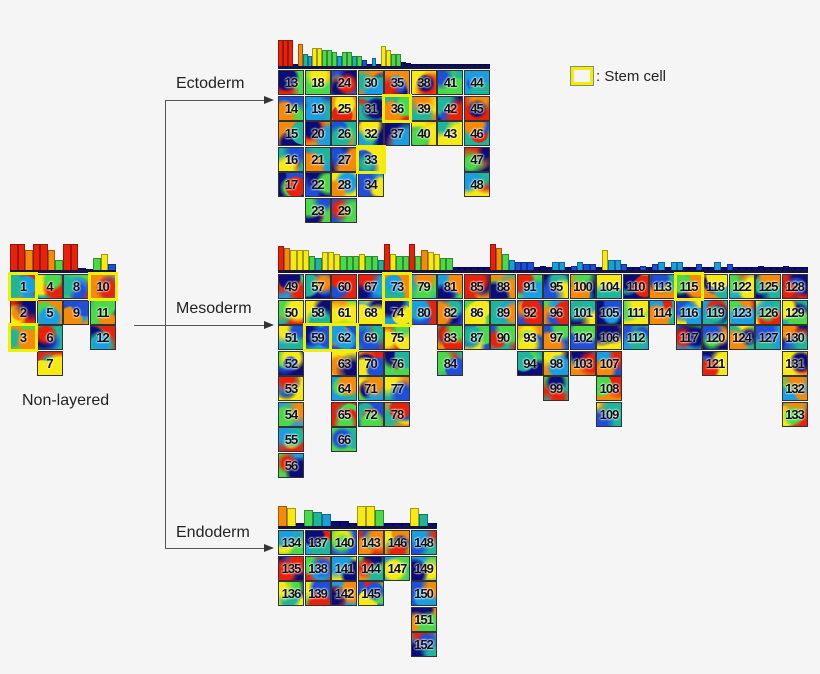 This screenshot has height=674, width=820. I want to click on cell-tile: 124, so click(741, 337).